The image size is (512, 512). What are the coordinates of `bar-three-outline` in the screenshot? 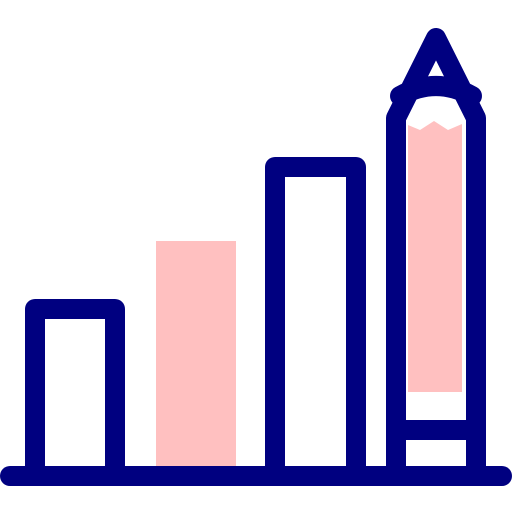 It's located at (315, 321).